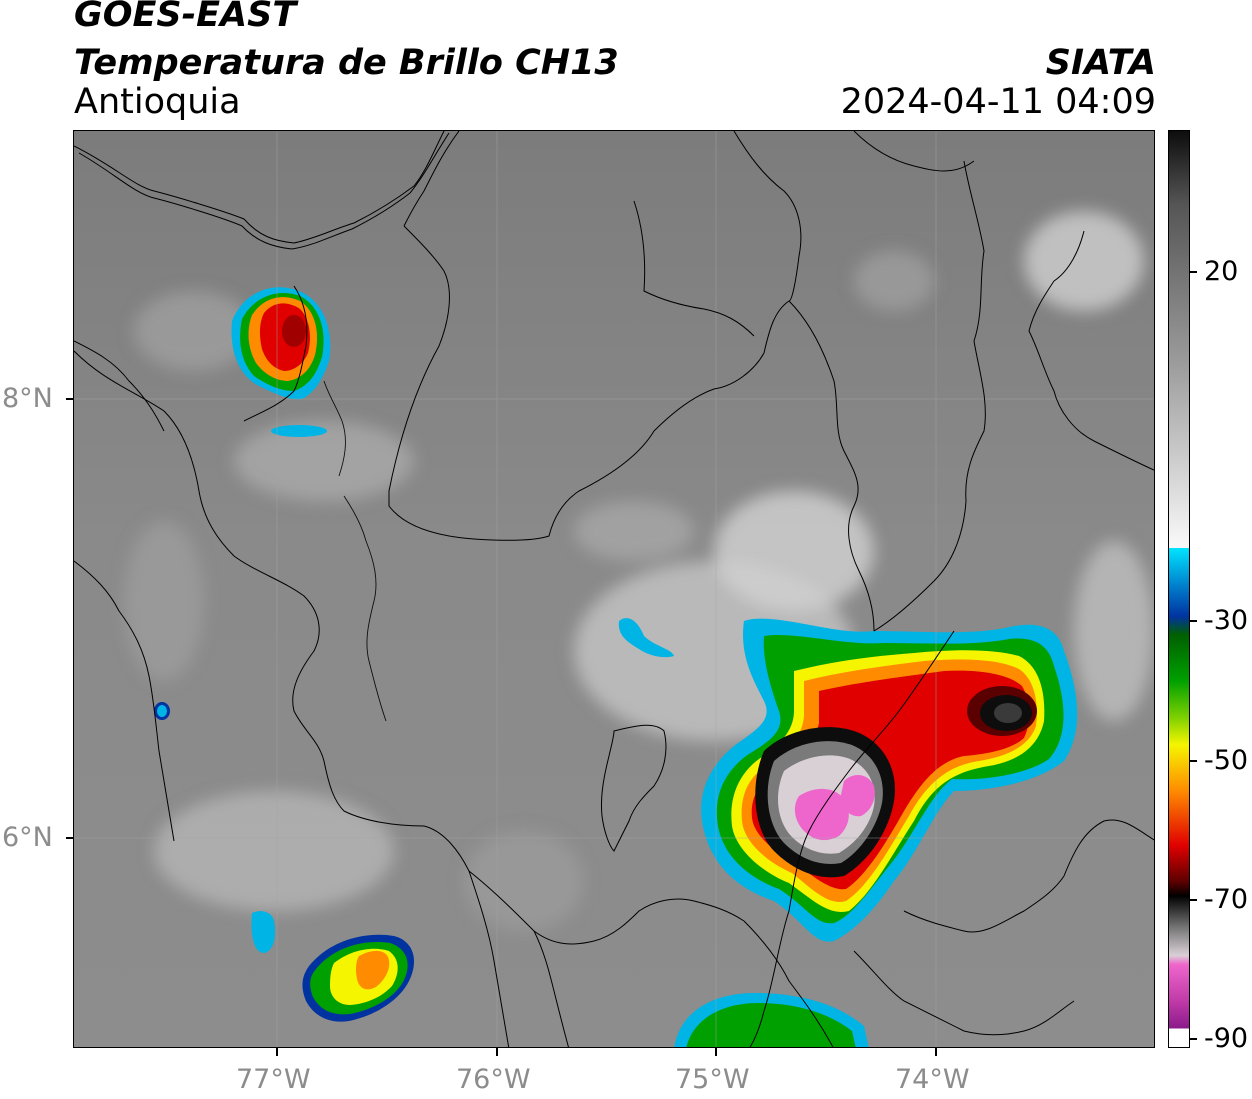 Image resolution: width=1252 pixels, height=1099 pixels. What do you see at coordinates (1179, 589) in the screenshot?
I see `colorbar` at bounding box center [1179, 589].